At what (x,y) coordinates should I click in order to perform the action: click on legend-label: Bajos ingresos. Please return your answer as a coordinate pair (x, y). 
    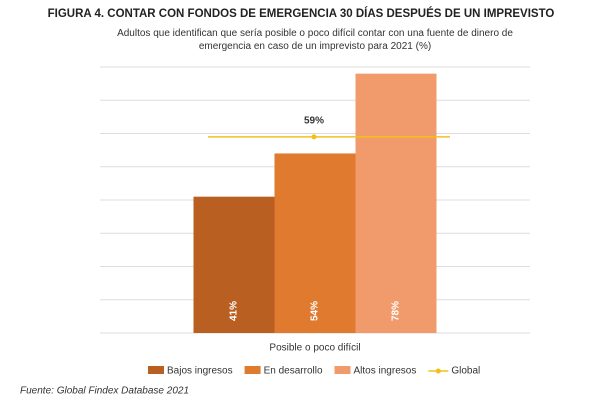
    Looking at the image, I should click on (200, 371).